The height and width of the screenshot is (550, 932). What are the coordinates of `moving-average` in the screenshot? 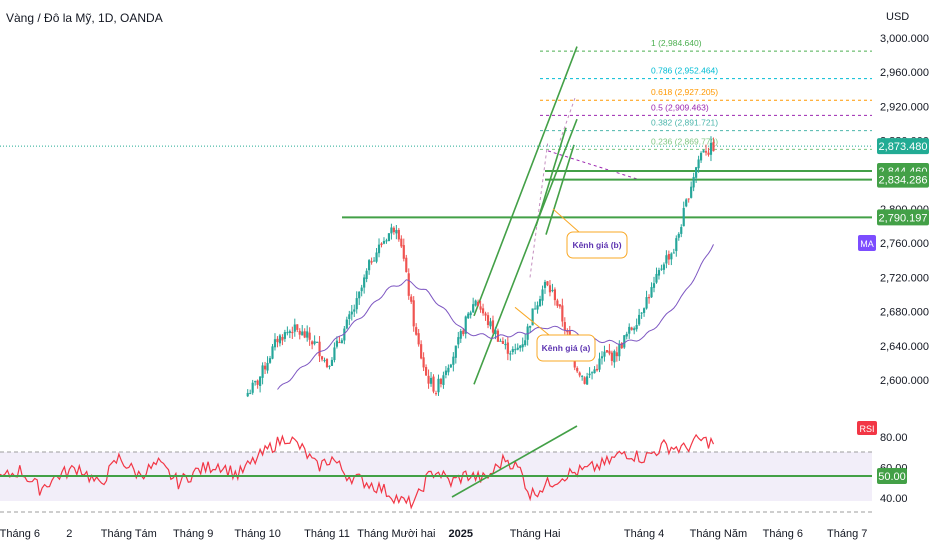 It's located at (495, 317).